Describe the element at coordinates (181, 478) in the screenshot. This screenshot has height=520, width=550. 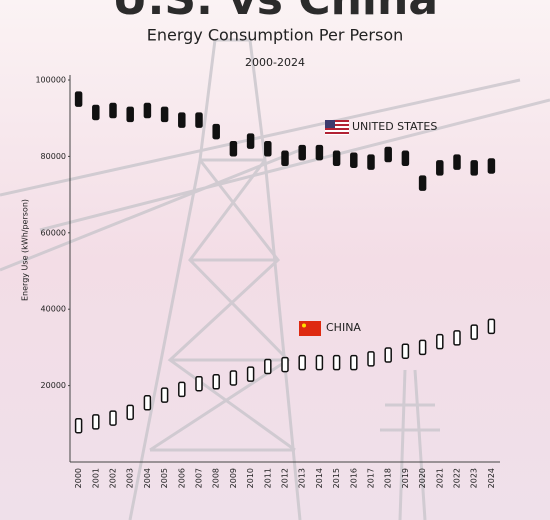
I see `x-tick-label: 2006` at that location.